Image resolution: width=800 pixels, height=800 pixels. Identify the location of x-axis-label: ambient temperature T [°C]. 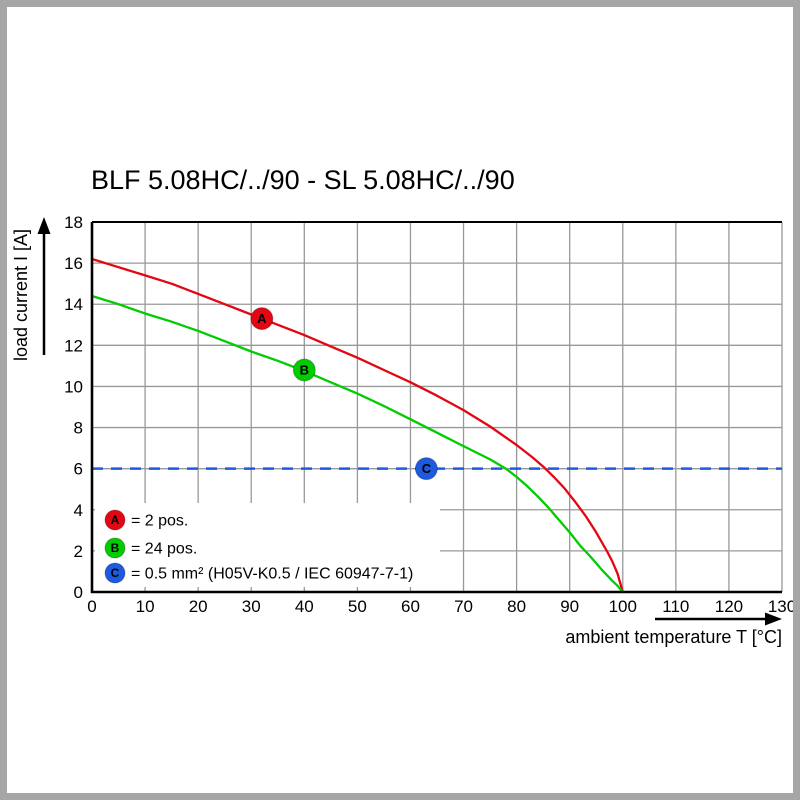
(673, 637).